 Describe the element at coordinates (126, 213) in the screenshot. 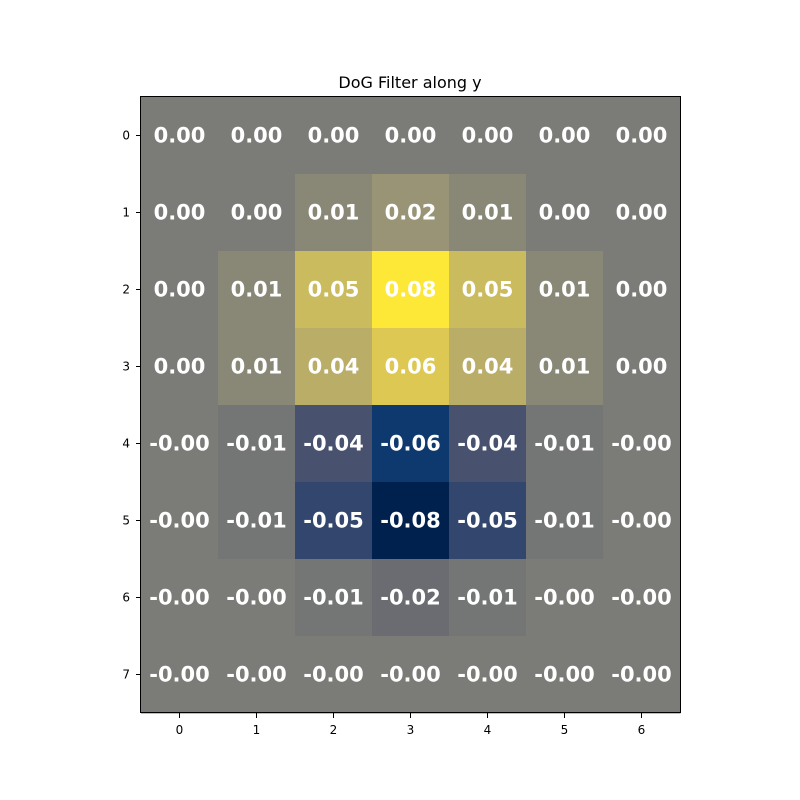

I see `y-tick-label: 1` at that location.